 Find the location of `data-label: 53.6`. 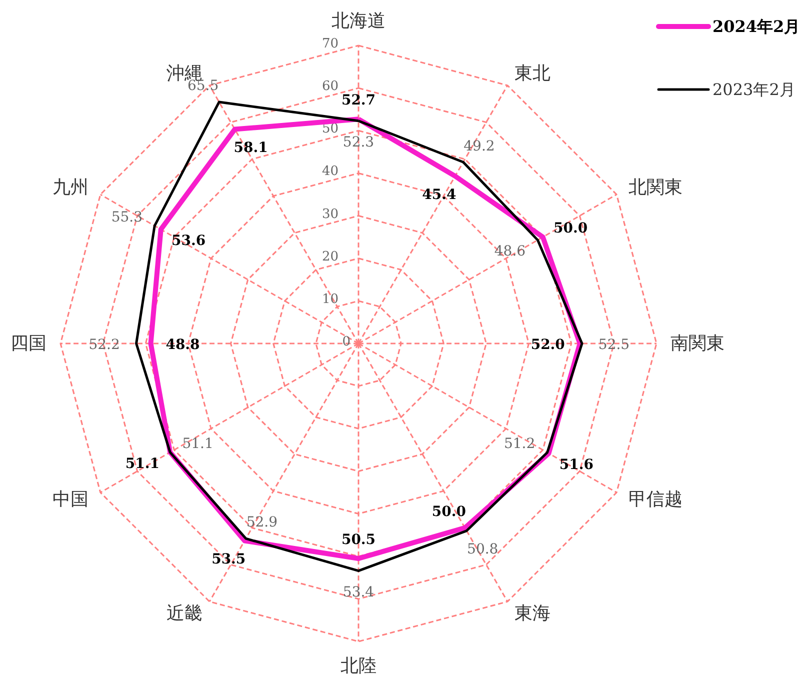

data-label: 53.6 is located at coordinates (189, 240).